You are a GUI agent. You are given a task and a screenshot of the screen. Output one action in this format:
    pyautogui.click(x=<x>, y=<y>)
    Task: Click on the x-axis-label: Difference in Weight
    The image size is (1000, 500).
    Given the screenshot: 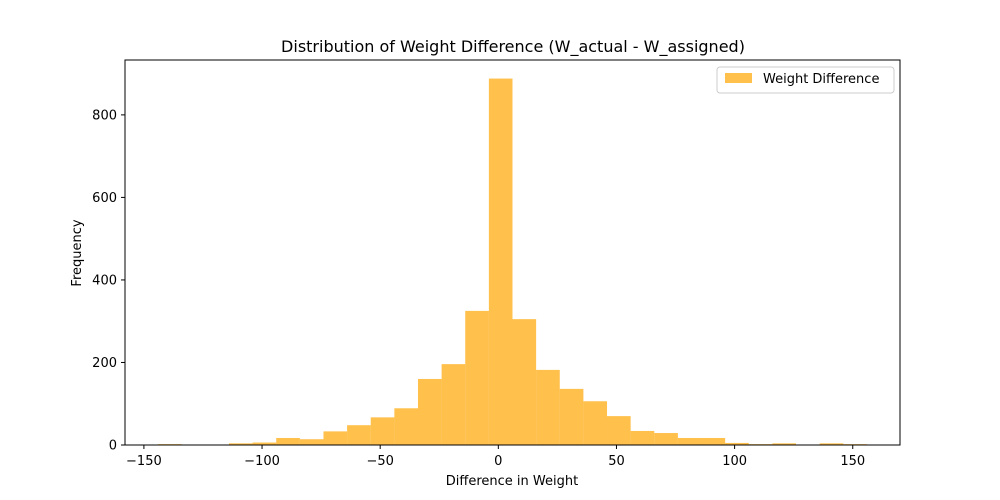 What is the action you would take?
    pyautogui.click(x=512, y=481)
    